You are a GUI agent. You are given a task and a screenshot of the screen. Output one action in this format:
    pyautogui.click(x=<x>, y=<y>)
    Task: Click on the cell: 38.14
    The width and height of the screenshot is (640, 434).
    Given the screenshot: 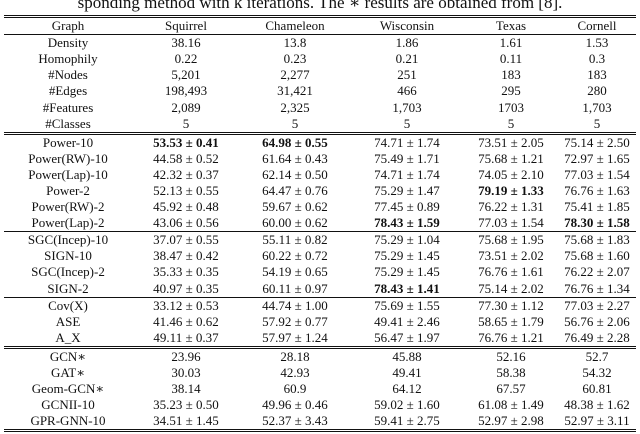 What is the action you would take?
    pyautogui.click(x=186, y=389)
    